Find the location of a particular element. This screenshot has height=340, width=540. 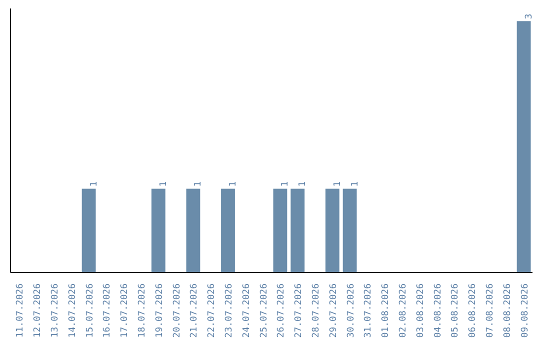

x-tick-label: 05.08.2026 is located at coordinates (455, 310).